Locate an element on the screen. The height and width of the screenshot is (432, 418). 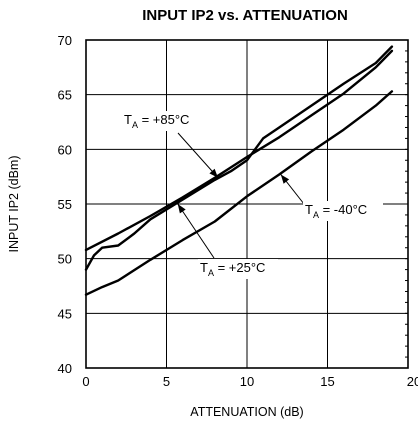
chart-title: INPUT IP2 vs. ATTENUATION is located at coordinates (245, 15).